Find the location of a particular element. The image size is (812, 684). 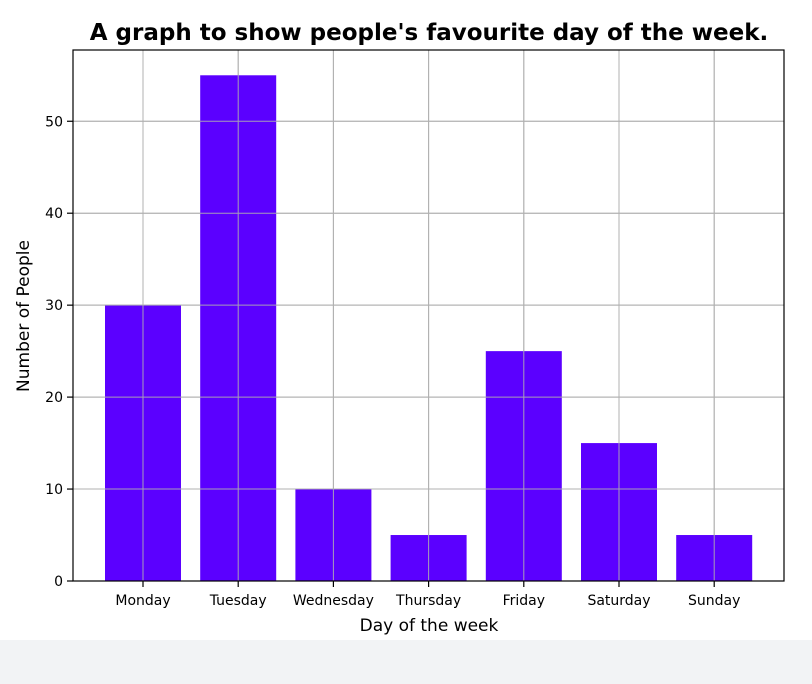

y-tick-label: 50 is located at coordinates (54, 122).